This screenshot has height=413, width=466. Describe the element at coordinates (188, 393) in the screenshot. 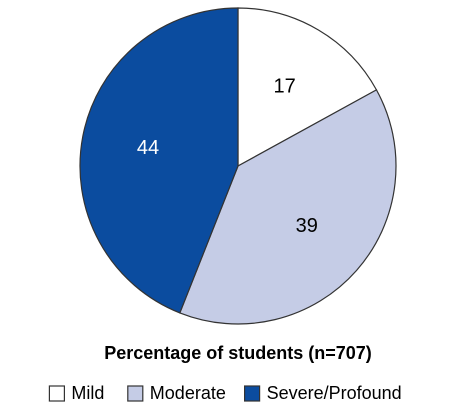

I see `legend-label: Moderate` at that location.